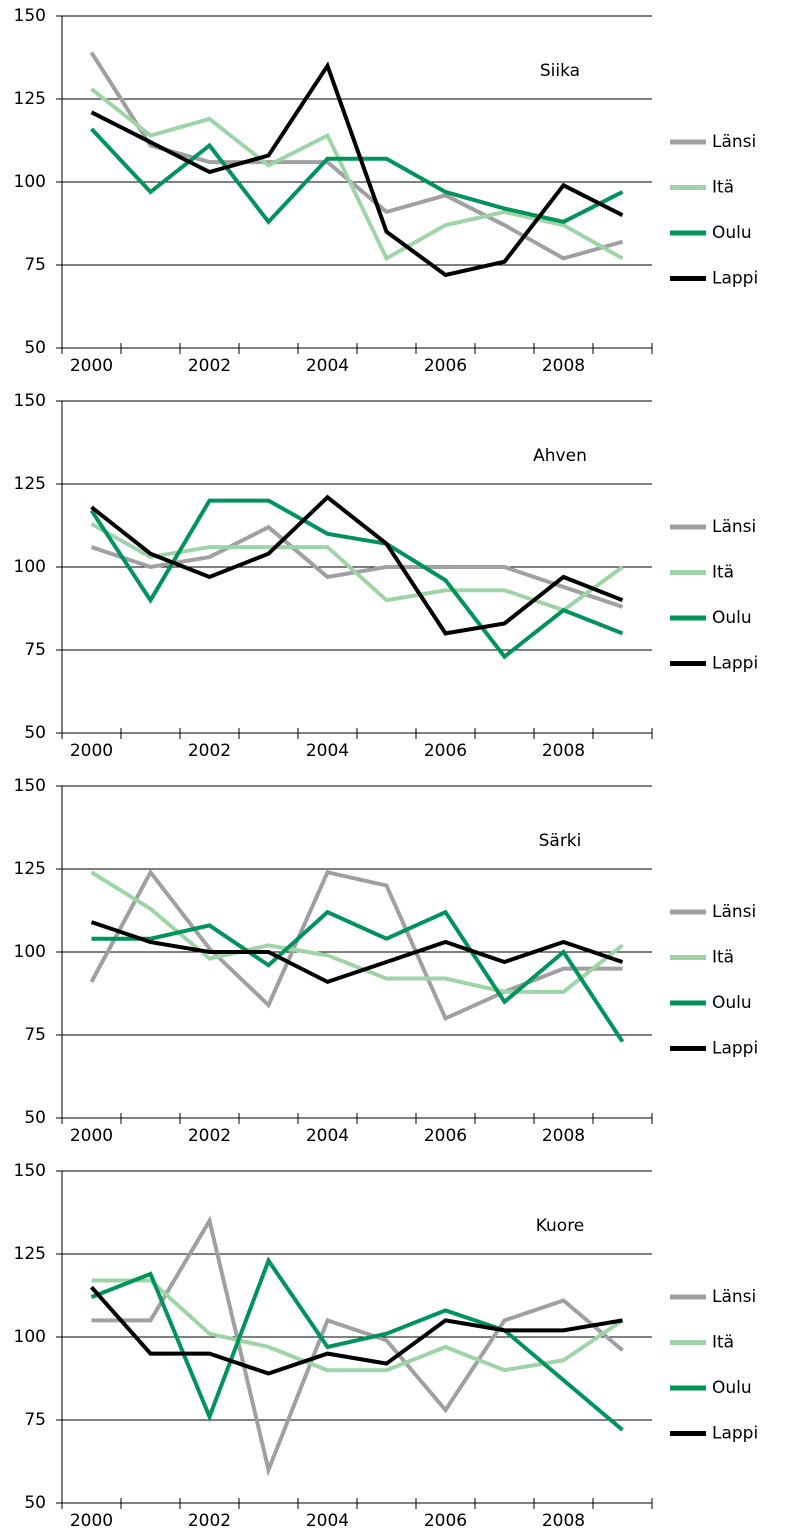 The height and width of the screenshot is (1528, 805). Describe the element at coordinates (560, 71) in the screenshot. I see `chart-title: Siika` at that location.